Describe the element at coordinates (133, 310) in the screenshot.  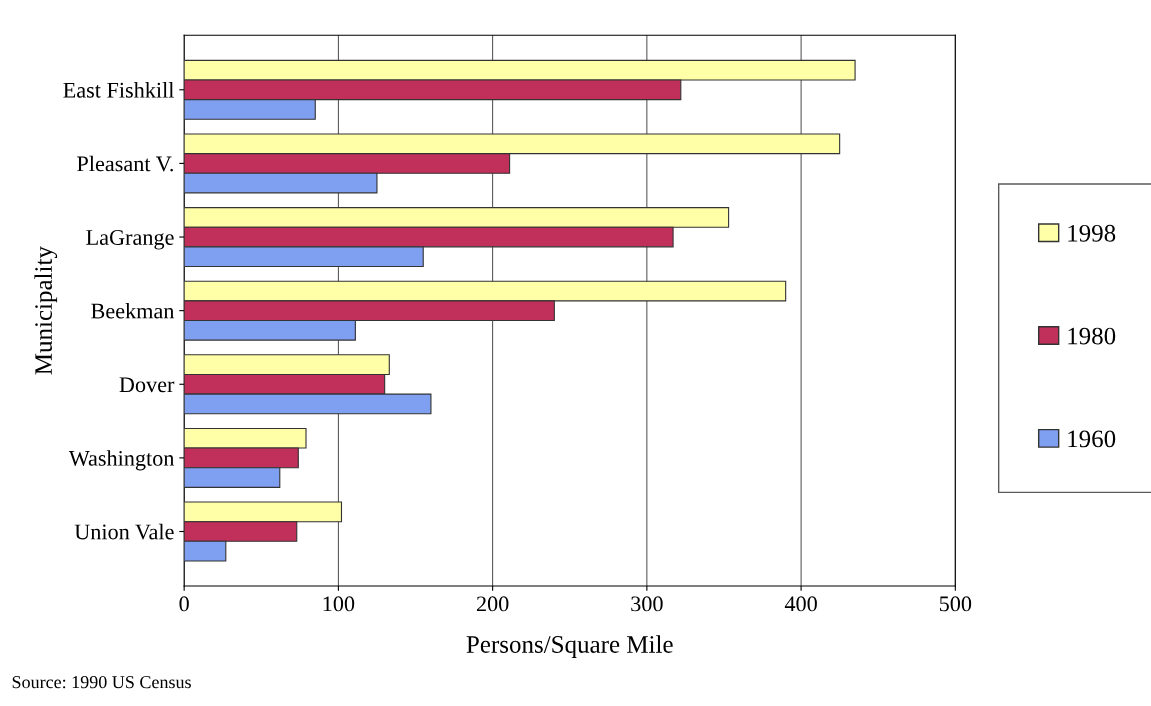
I see `y-tick-label: Beekman` at that location.